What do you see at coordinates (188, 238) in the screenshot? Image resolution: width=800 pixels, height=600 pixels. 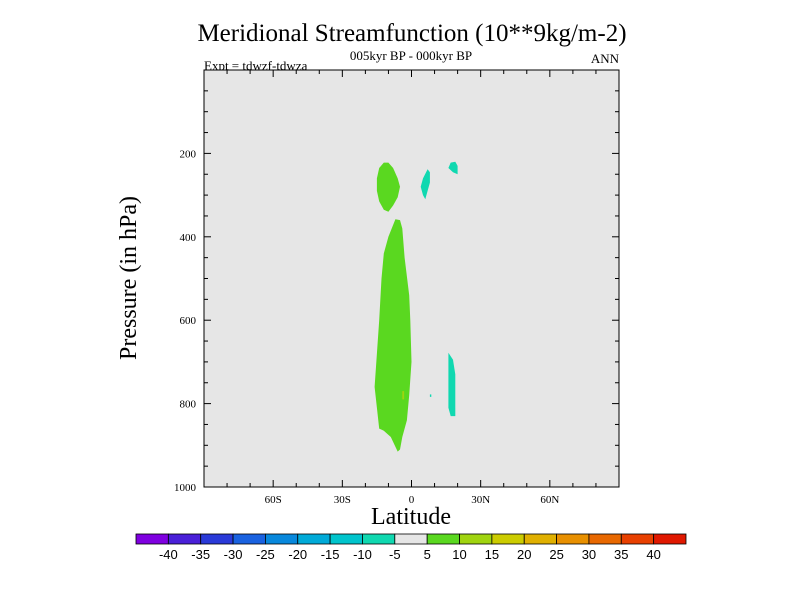 I see `y-tick-label: 400` at bounding box center [188, 238].